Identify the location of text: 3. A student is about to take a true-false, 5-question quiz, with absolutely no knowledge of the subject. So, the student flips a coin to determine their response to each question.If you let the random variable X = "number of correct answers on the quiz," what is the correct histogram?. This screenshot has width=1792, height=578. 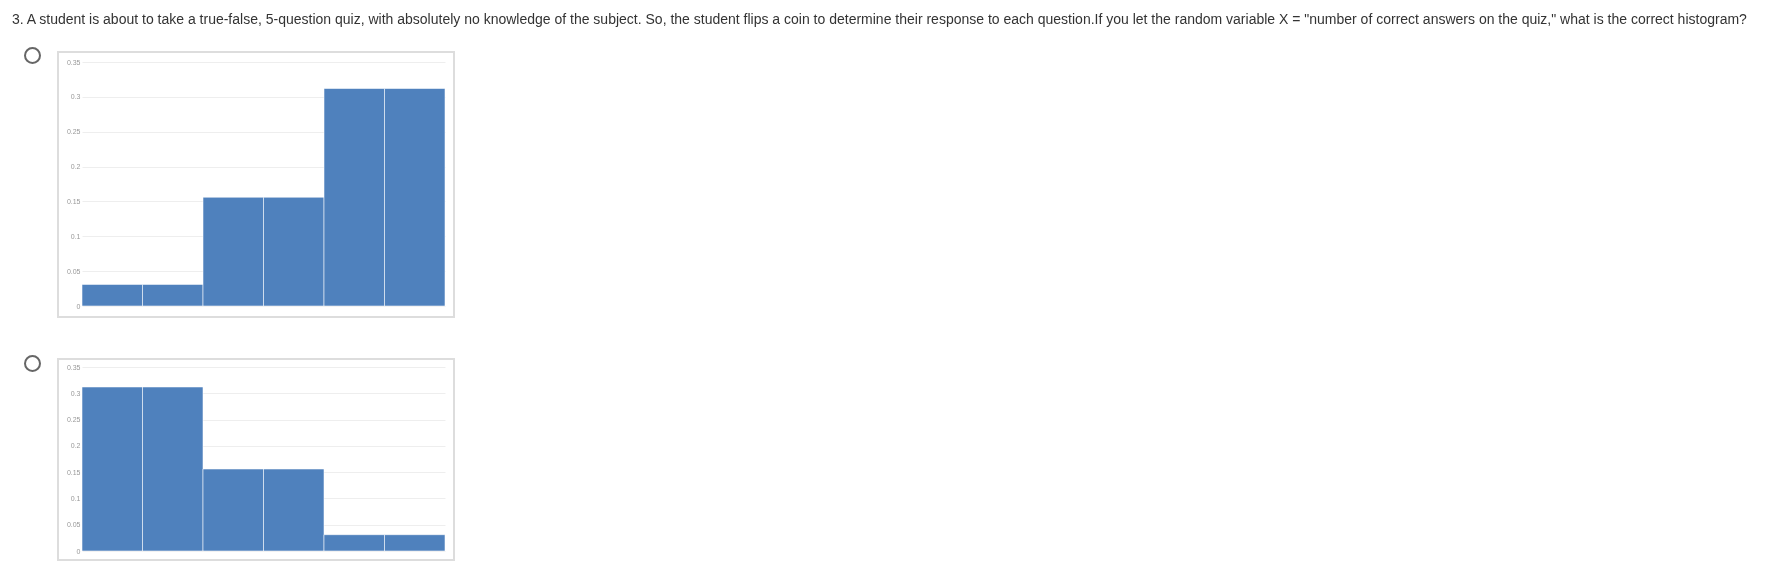
(879, 19).